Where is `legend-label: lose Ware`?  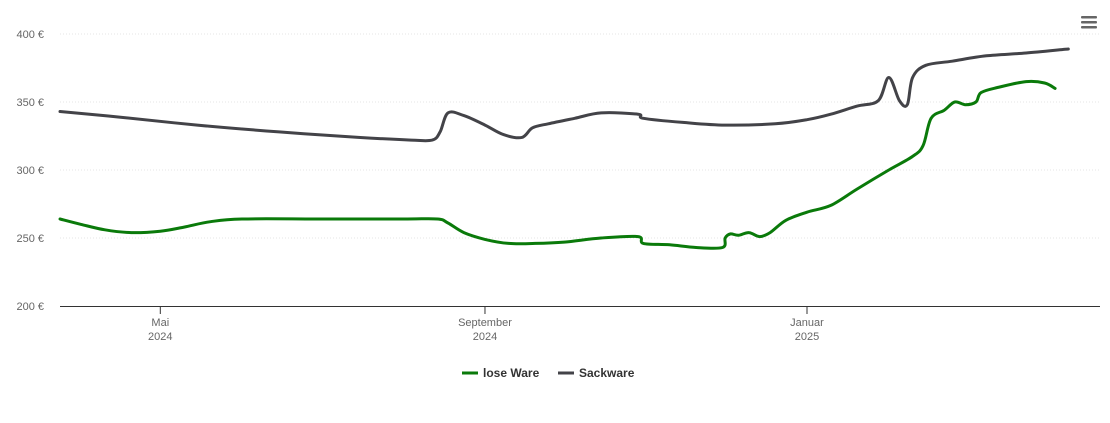
legend-label: lose Ware is located at coordinates (511, 373).